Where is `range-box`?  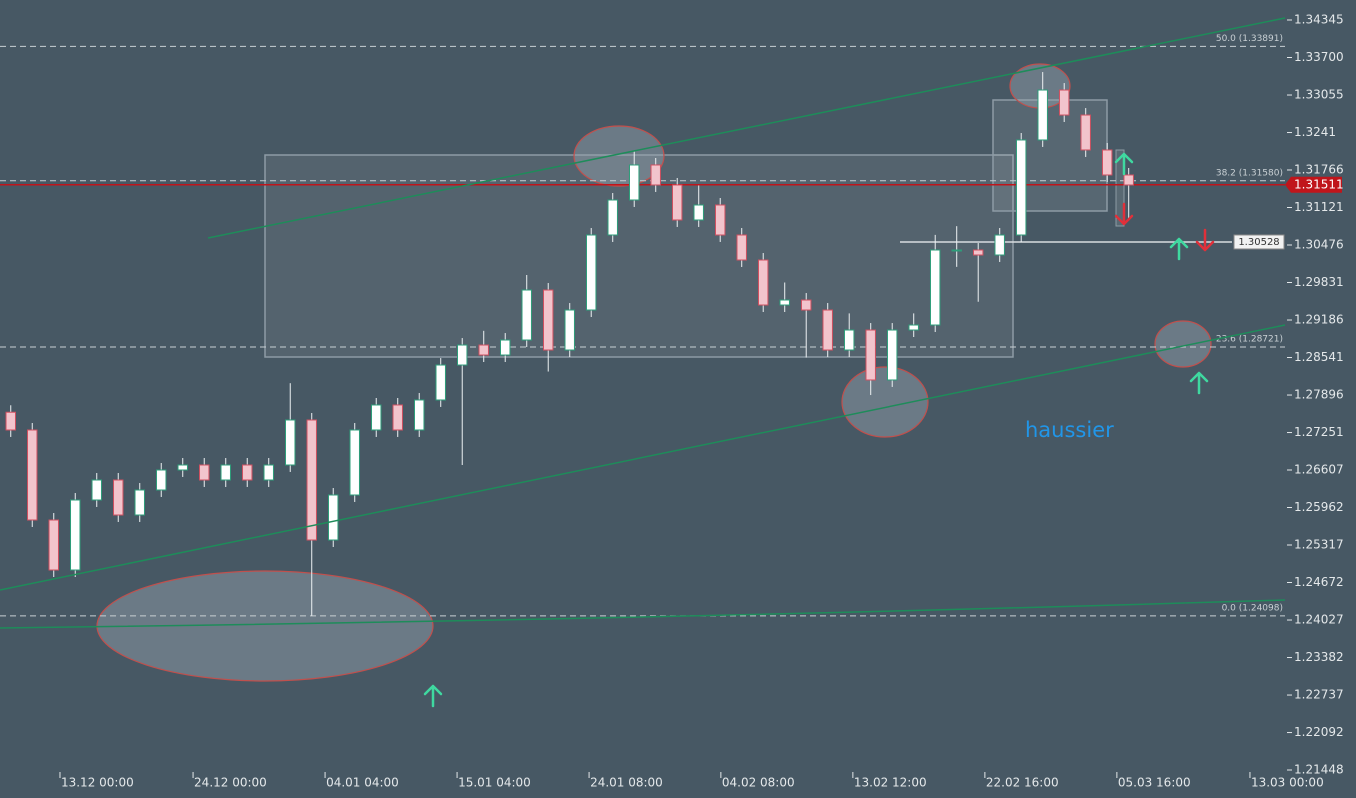 range-box is located at coordinates (1120, 188).